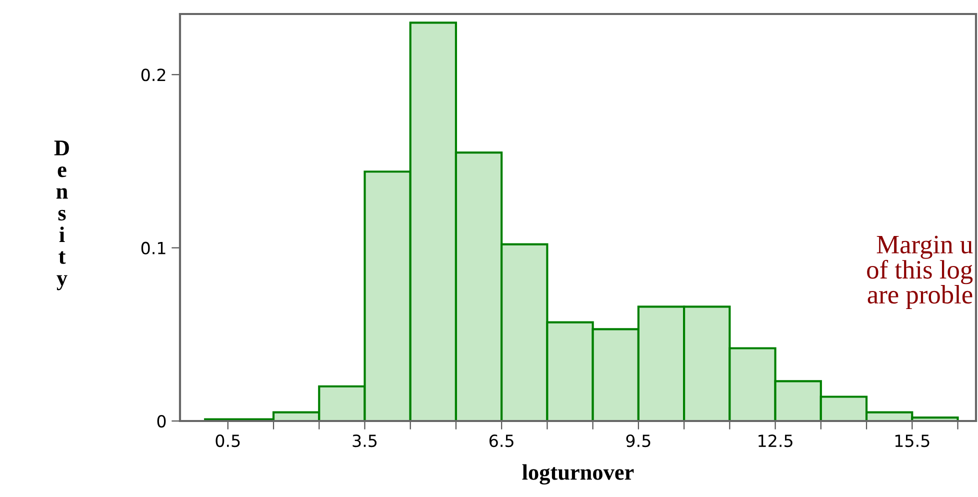  Describe the element at coordinates (153, 75) in the screenshot. I see `y-tick-label: 0.2` at that location.